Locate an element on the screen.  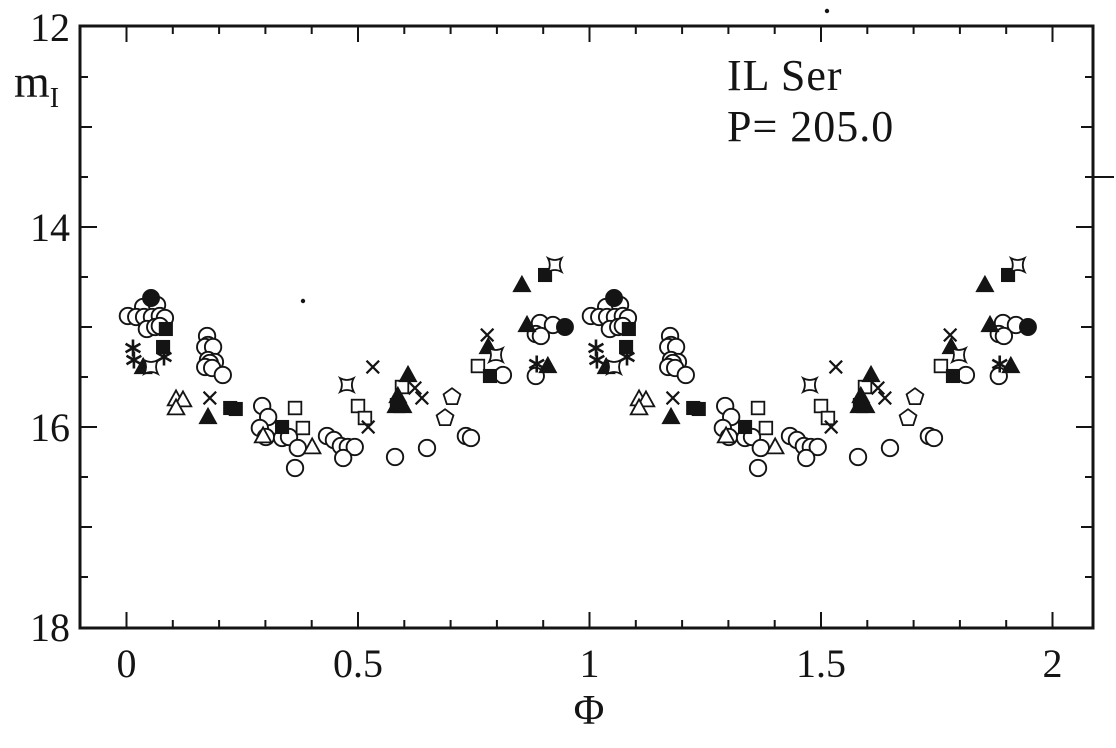
x-tick-label: 2 is located at coordinates (1053, 663).